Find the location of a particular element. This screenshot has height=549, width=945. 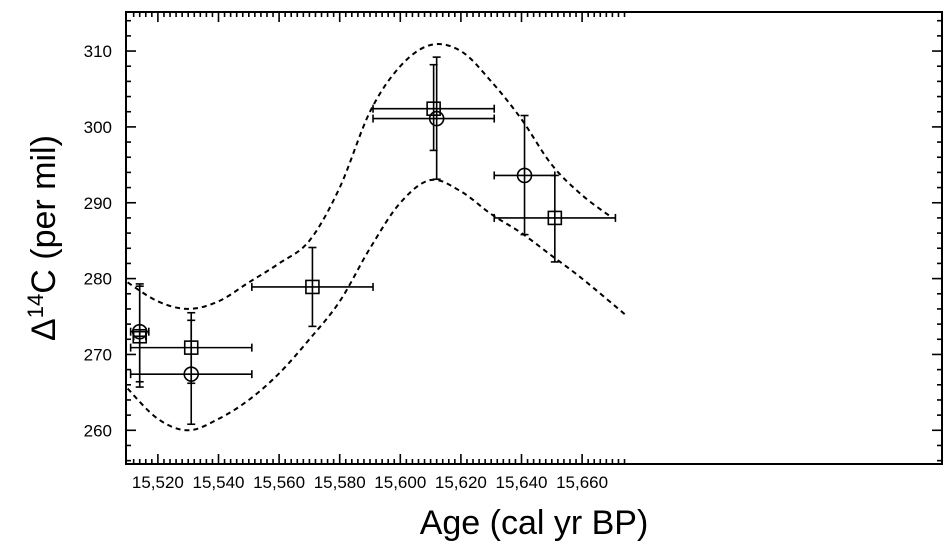

x-tick-label: 15,580 is located at coordinates (340, 482).